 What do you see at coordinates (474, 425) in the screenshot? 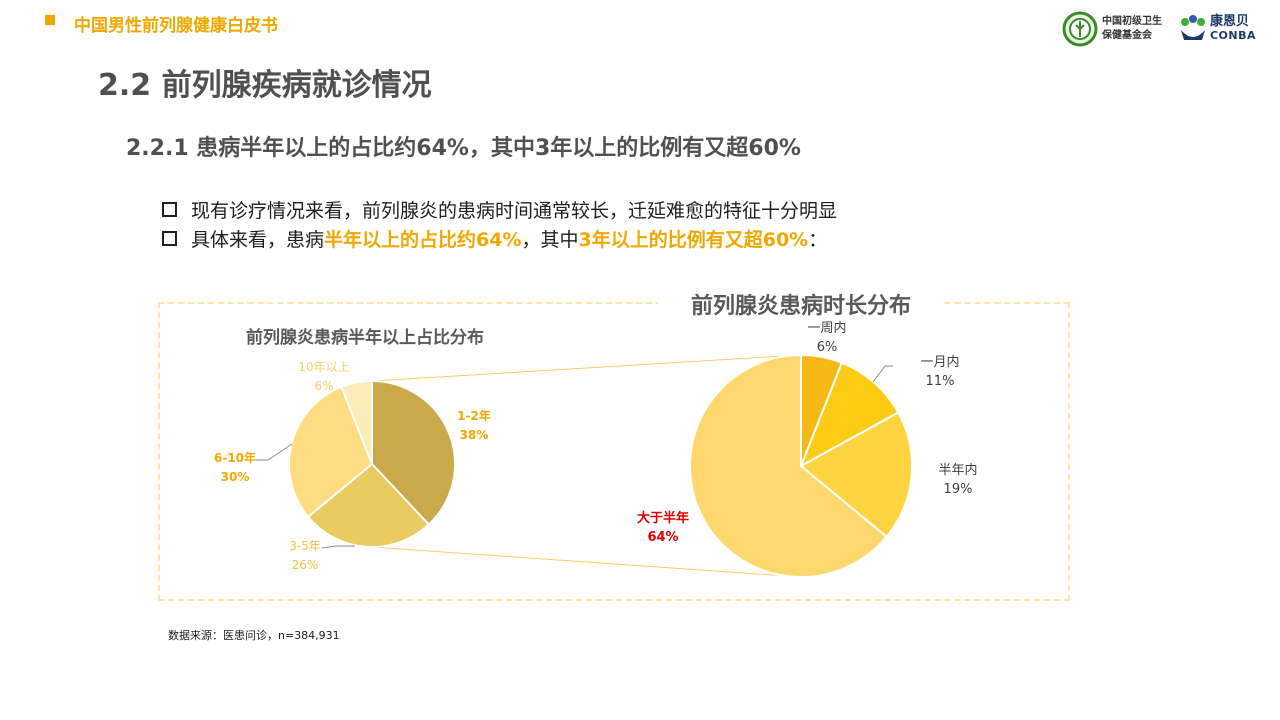
I see `sub-label-1-2-years: 1-2年 38%` at bounding box center [474, 425].